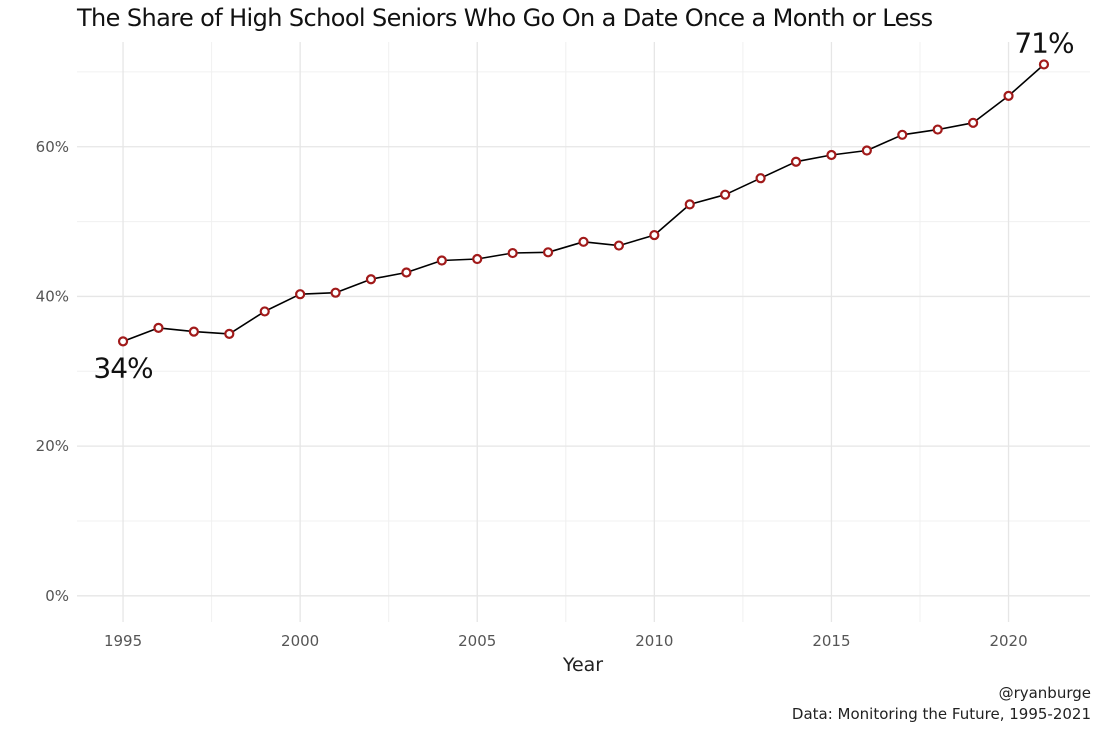 This screenshot has width=1100, height=733. I want to click on y-tick-label: 0%, so click(57, 596).